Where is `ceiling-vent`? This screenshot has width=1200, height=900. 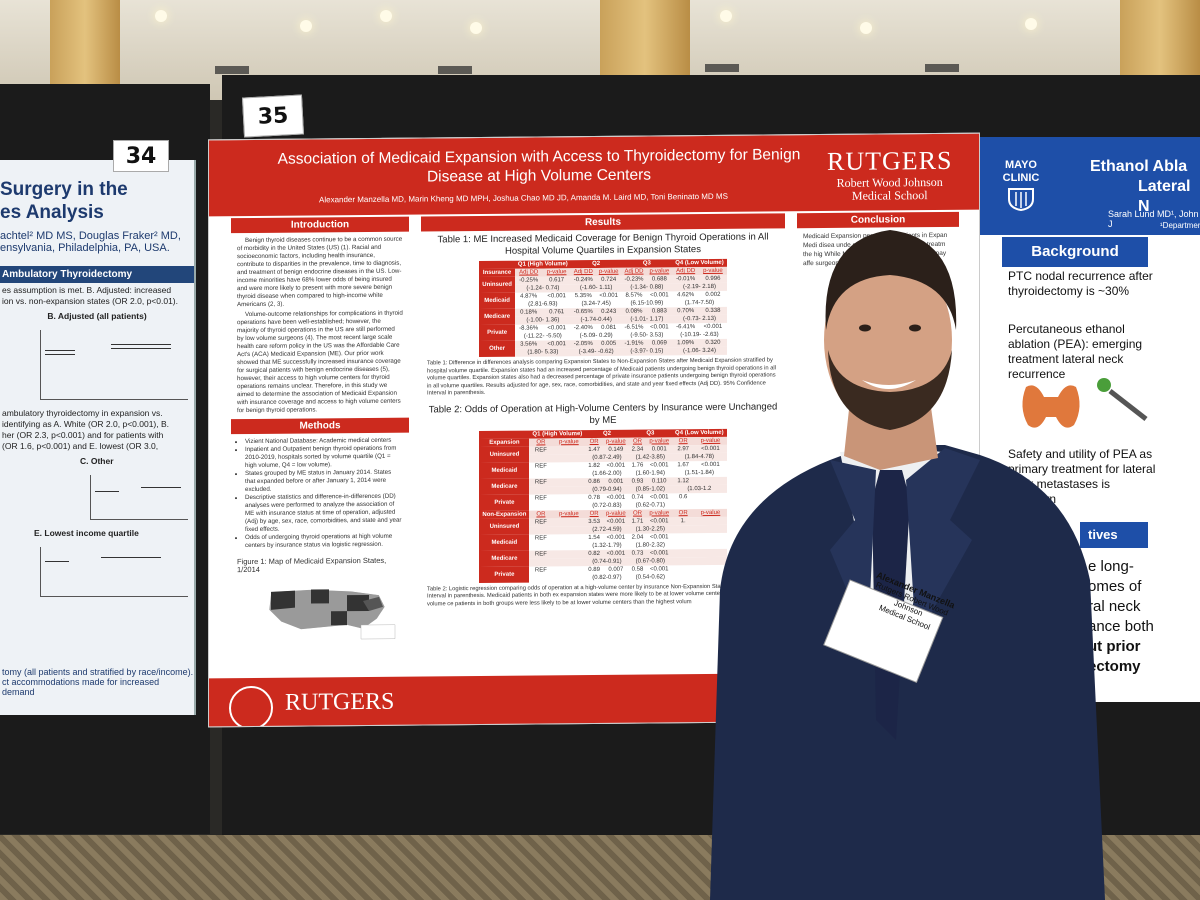
ceiling-vent is located at coordinates (455, 70).